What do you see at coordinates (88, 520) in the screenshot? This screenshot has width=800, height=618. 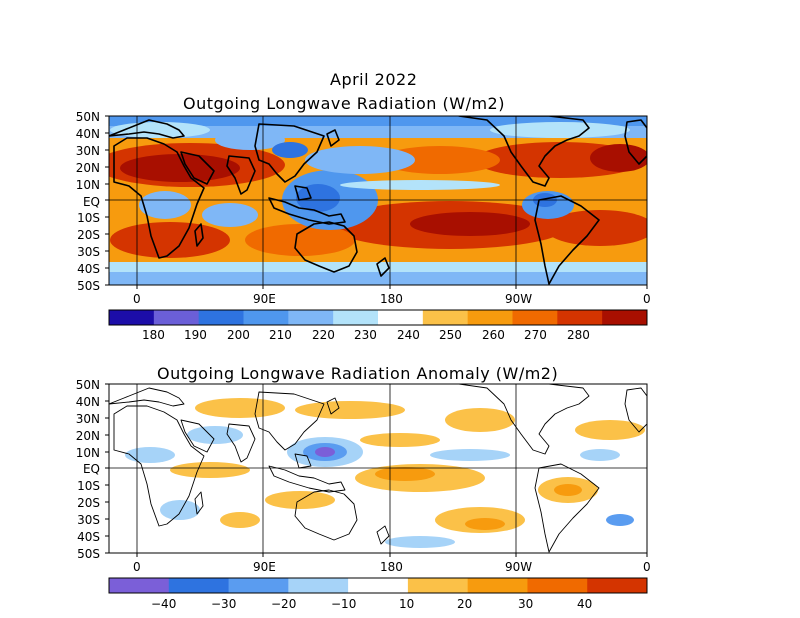 I see `anomaly-lat-label: 30S` at bounding box center [88, 520].